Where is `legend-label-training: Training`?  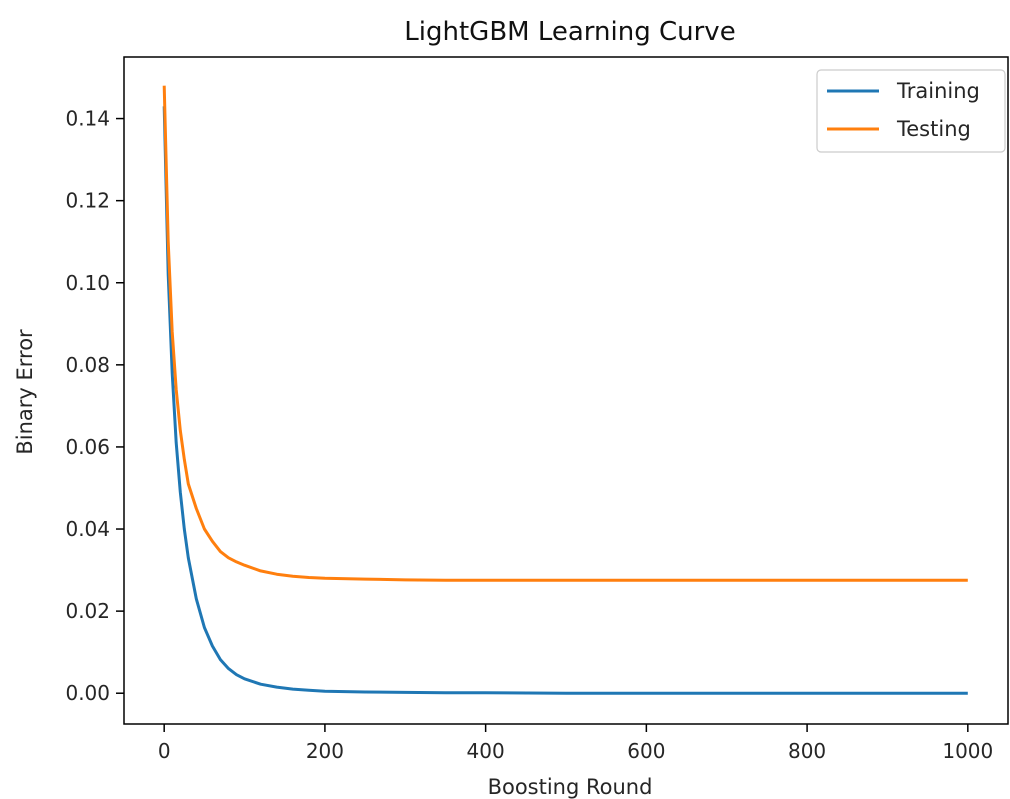
legend-label-training: Training is located at coordinates (938, 91).